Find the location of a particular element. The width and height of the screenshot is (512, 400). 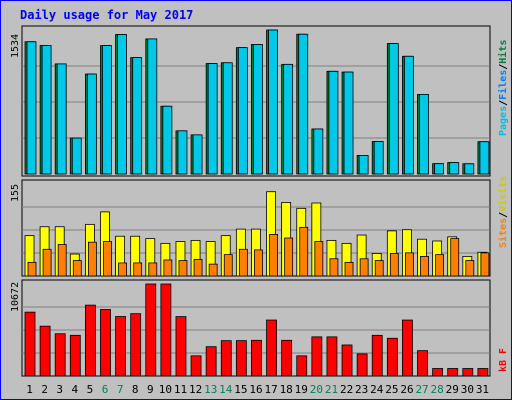

x-tick-label-7: 7 is located at coordinates (120, 389).